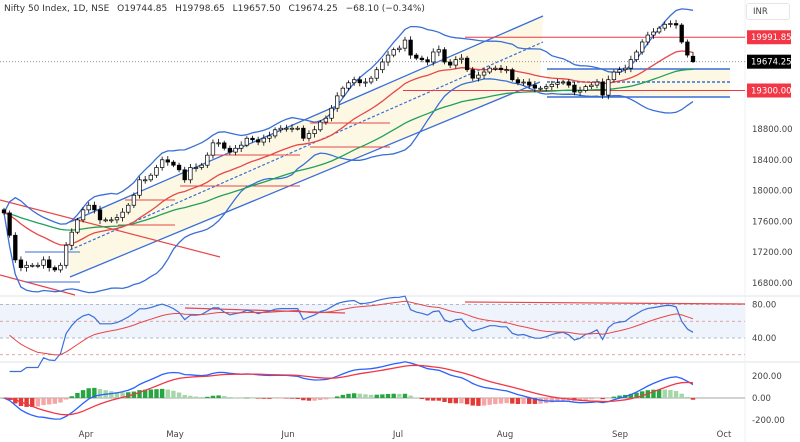  Describe the element at coordinates (768, 11) in the screenshot. I see `currency-button: INR` at that location.